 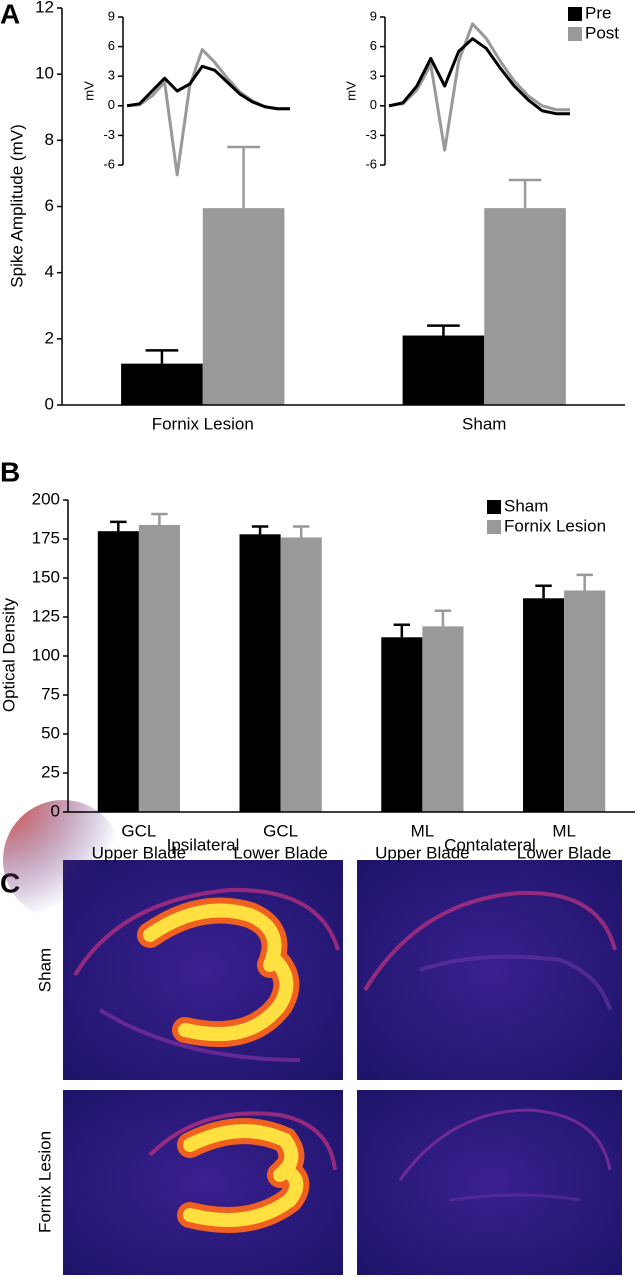 I want to click on y-axis-label: Spike Amplitude (mV), so click(x=16, y=205).